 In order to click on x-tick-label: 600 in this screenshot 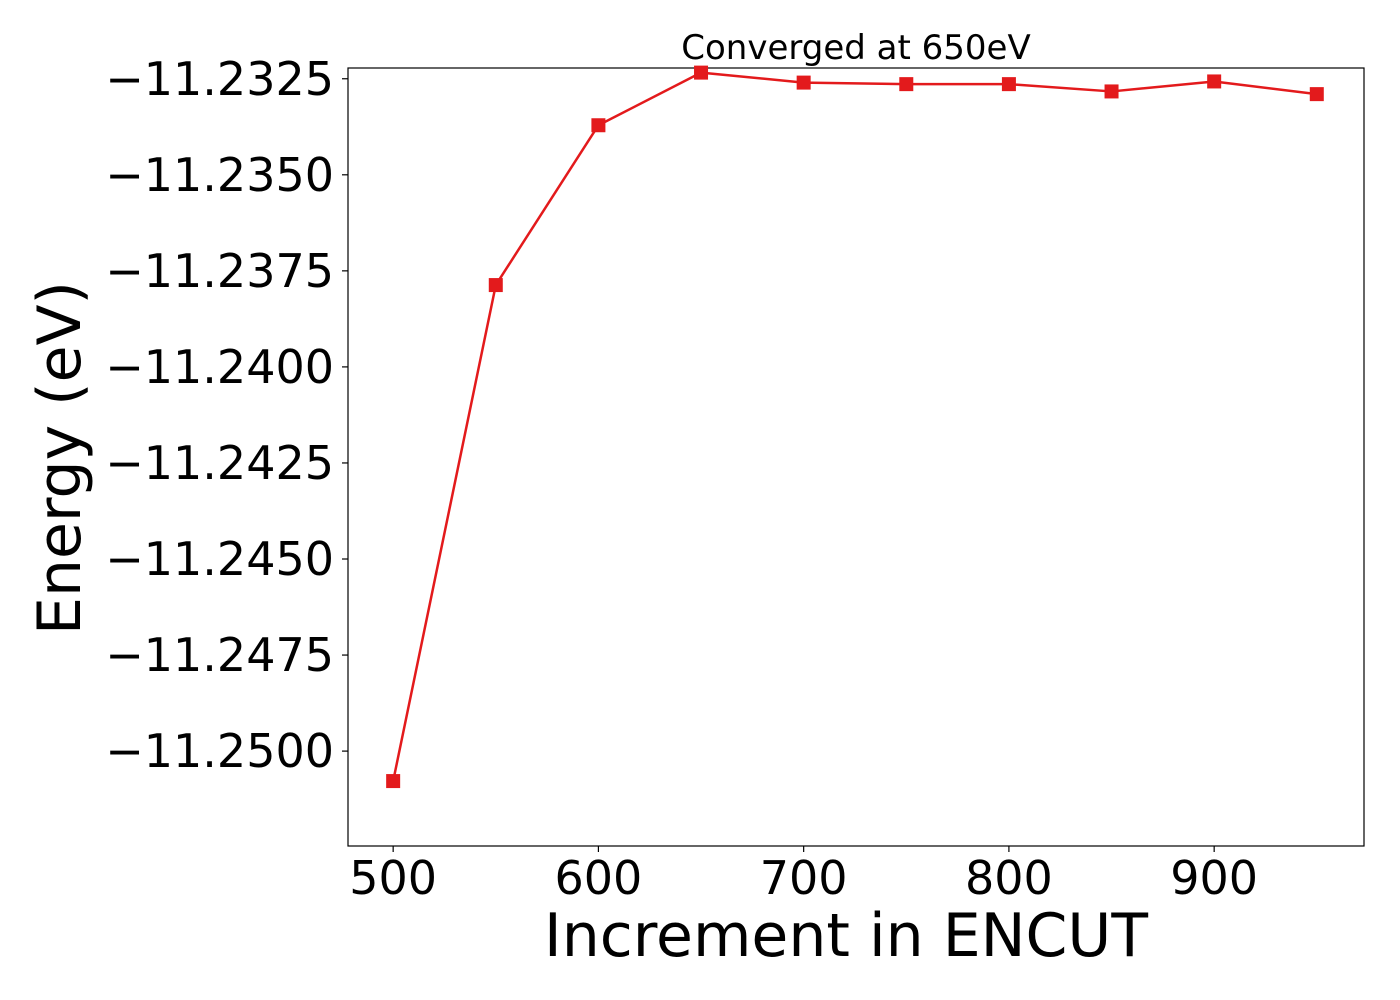, I will do `click(599, 878)`.